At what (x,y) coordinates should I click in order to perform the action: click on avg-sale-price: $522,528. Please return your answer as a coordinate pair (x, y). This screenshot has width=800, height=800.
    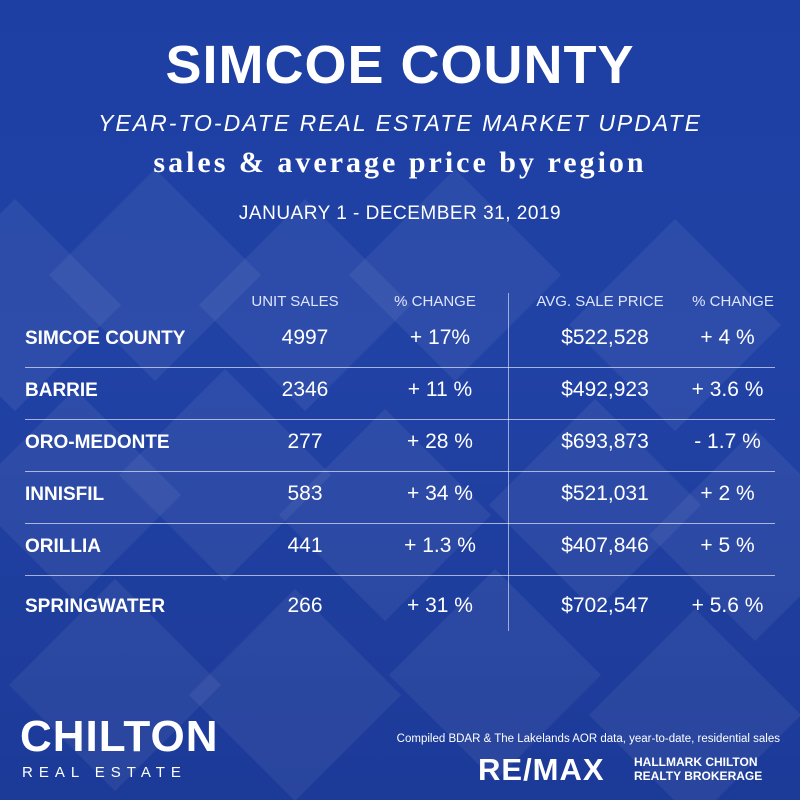
    Looking at the image, I should click on (605, 337).